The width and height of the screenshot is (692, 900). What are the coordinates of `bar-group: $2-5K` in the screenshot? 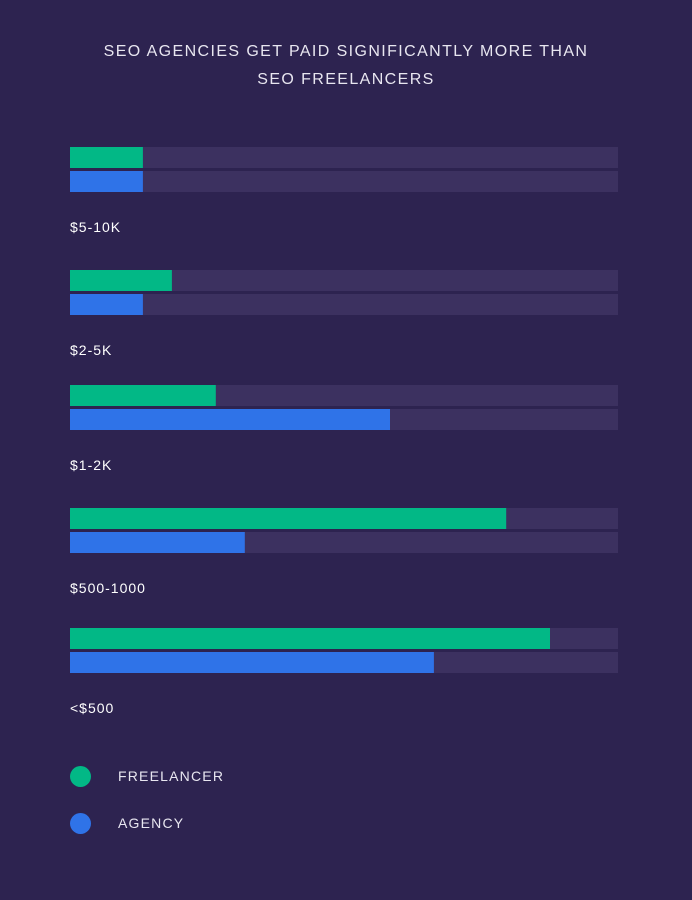 It's located at (344, 314).